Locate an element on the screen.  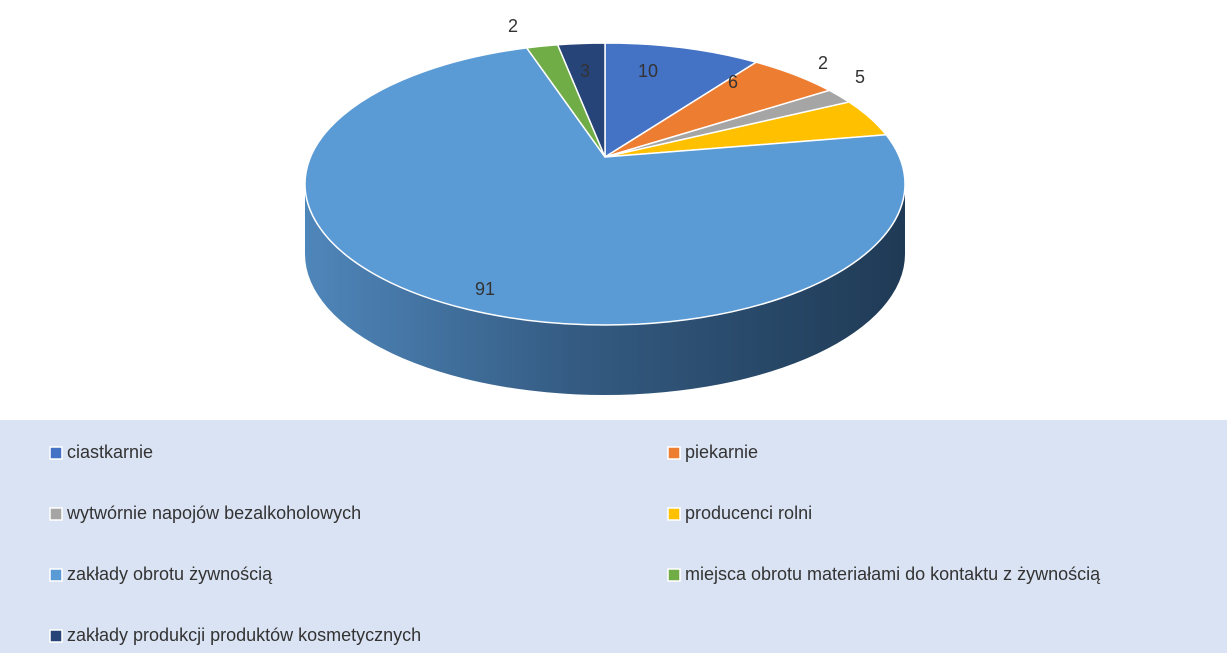
data-label: 10 is located at coordinates (648, 71).